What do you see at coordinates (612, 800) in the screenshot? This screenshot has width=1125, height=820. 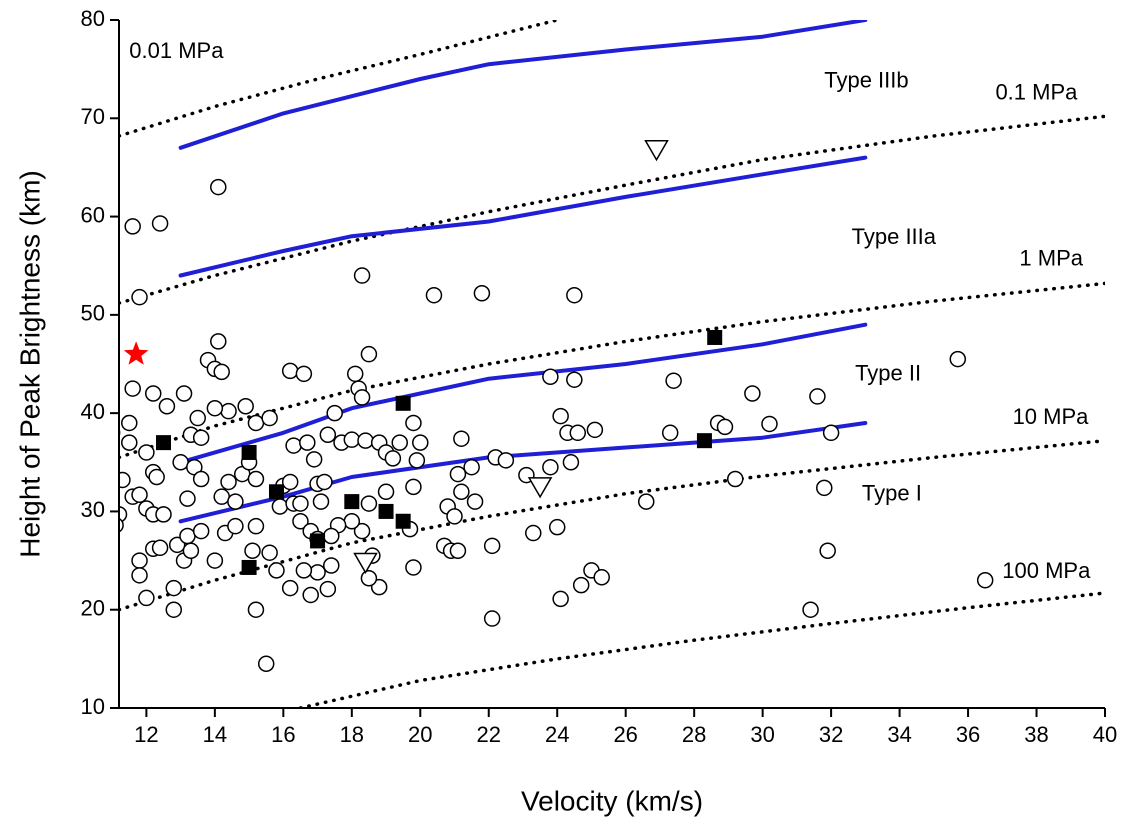 I see `x-axis-title: Velocity (km/s)` at bounding box center [612, 800].